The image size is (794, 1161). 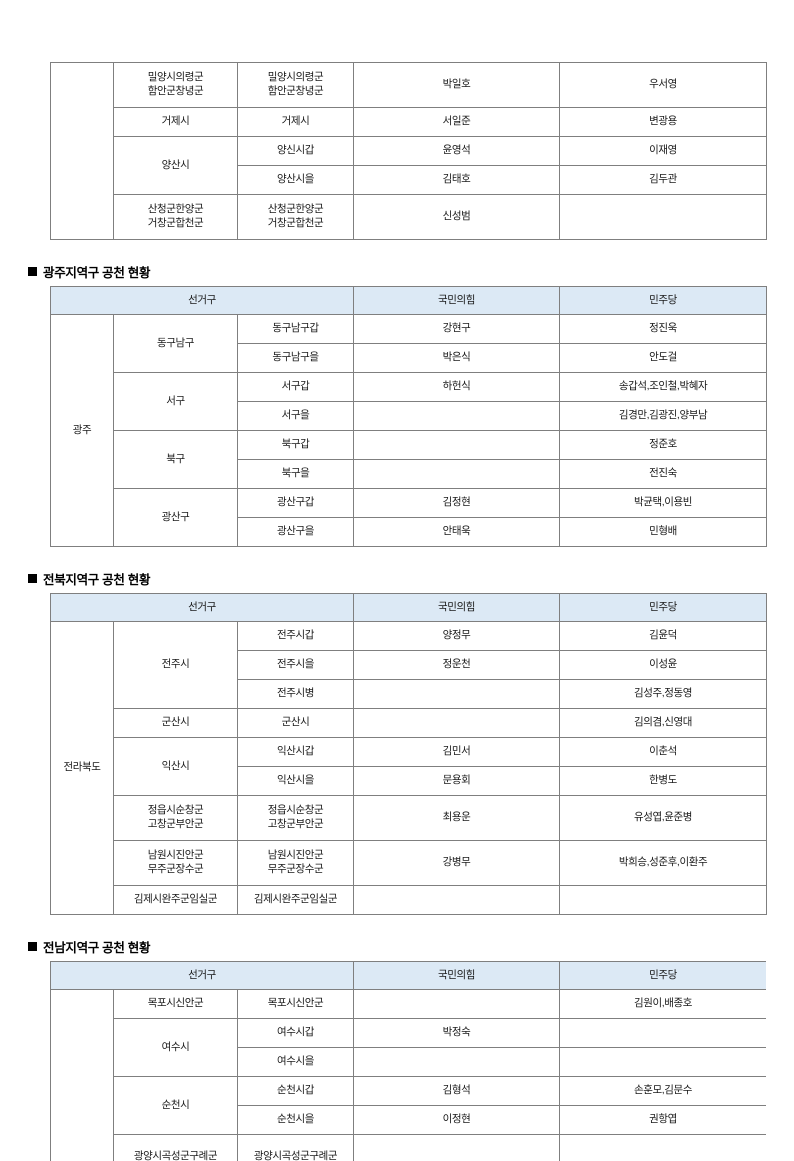 What do you see at coordinates (202, 976) in the screenshot?
I see `col-header-district: 선거구` at bounding box center [202, 976].